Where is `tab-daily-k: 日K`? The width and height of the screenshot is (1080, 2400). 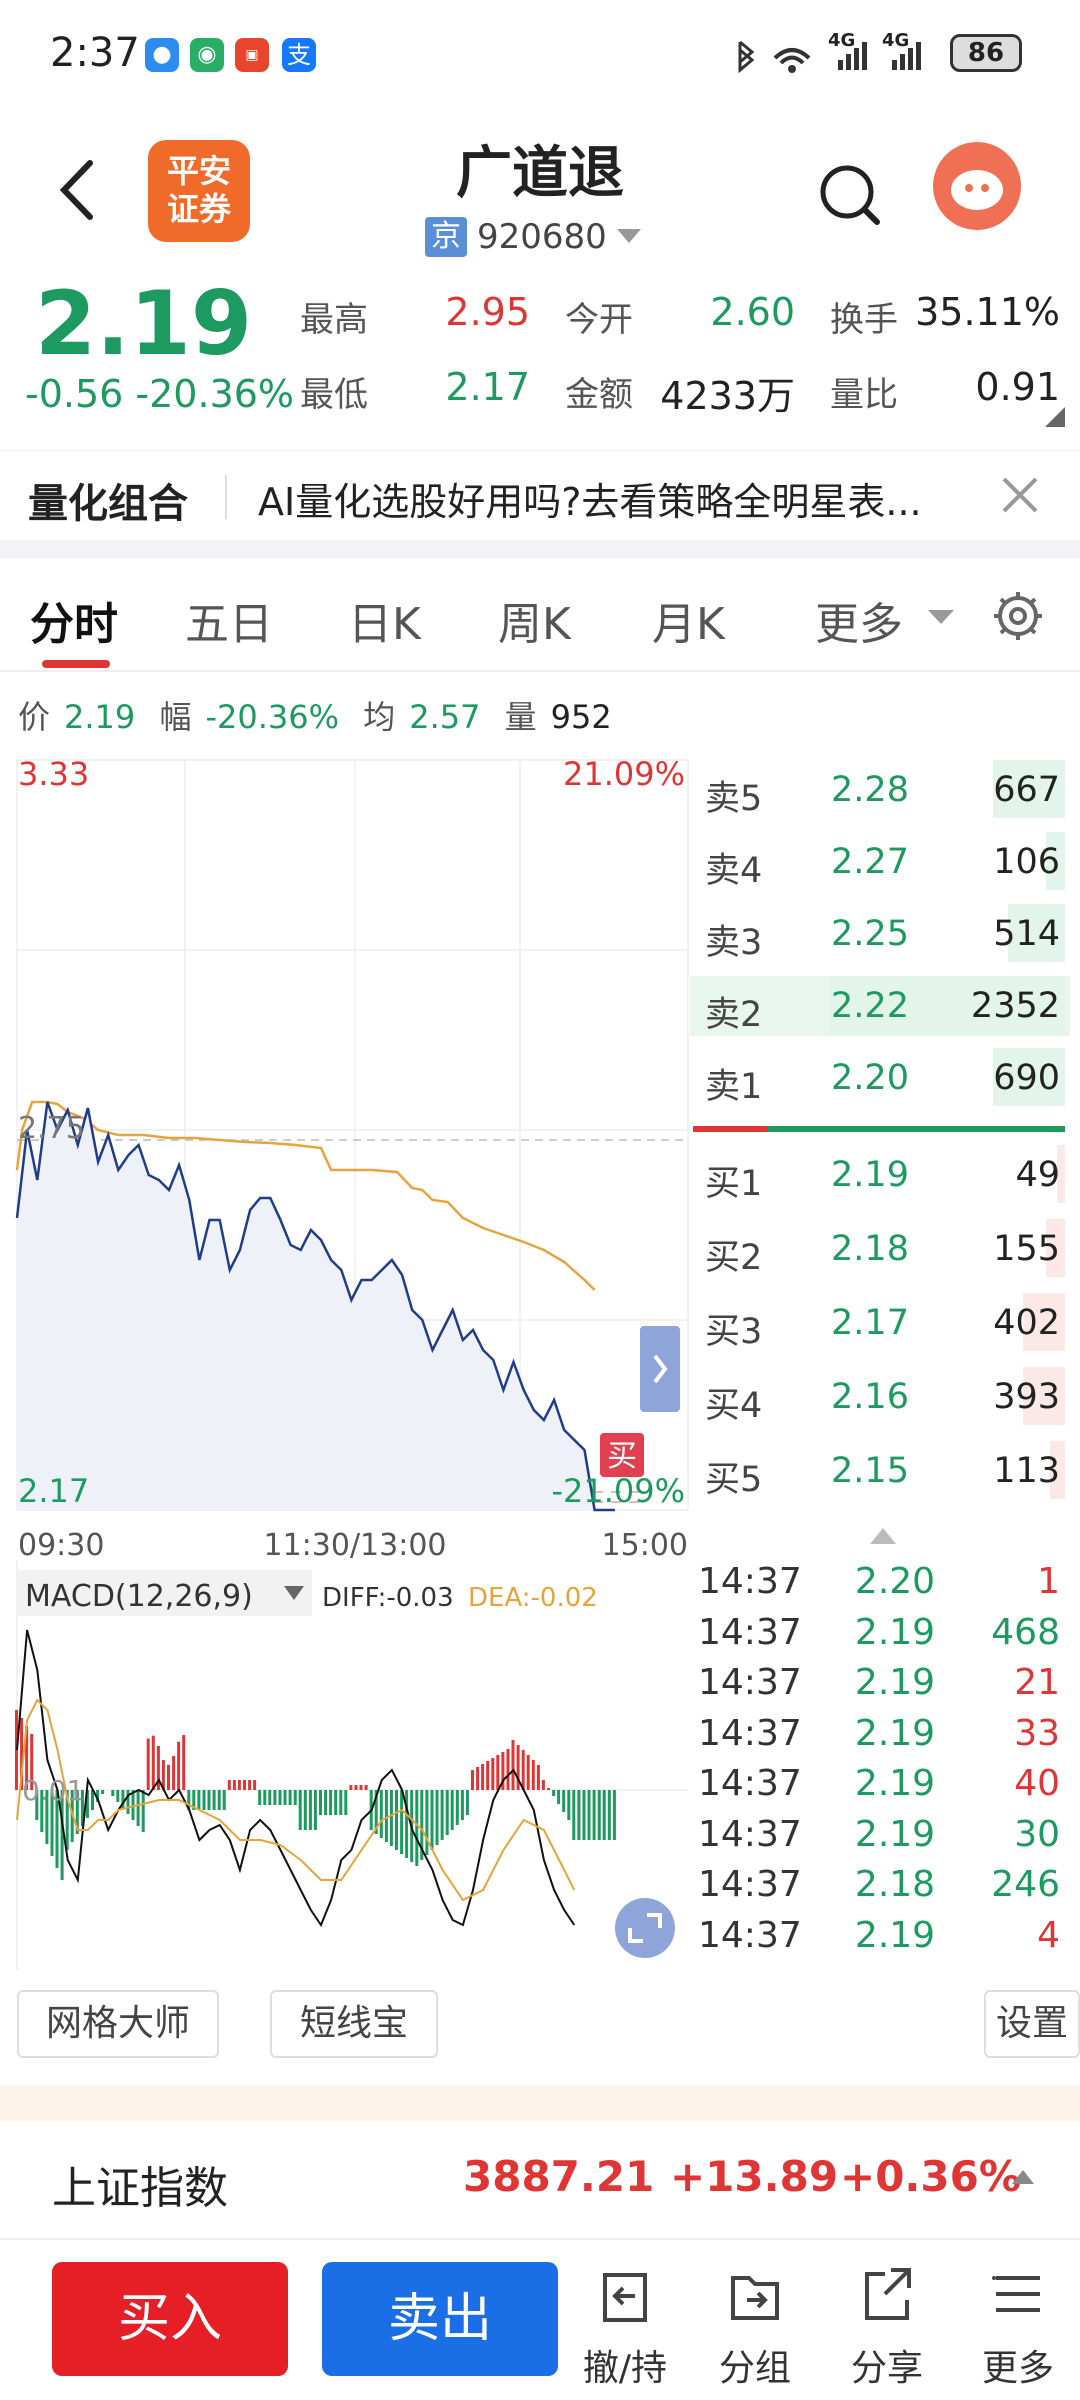
tab-daily-k: 日K is located at coordinates (384, 624).